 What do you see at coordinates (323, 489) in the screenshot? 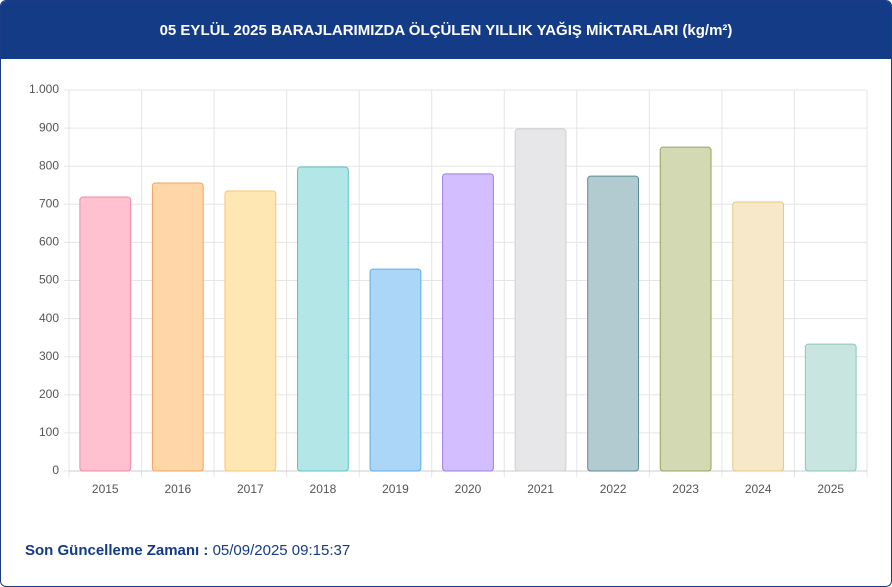
I see `x-tick-label: 2018` at bounding box center [323, 489].